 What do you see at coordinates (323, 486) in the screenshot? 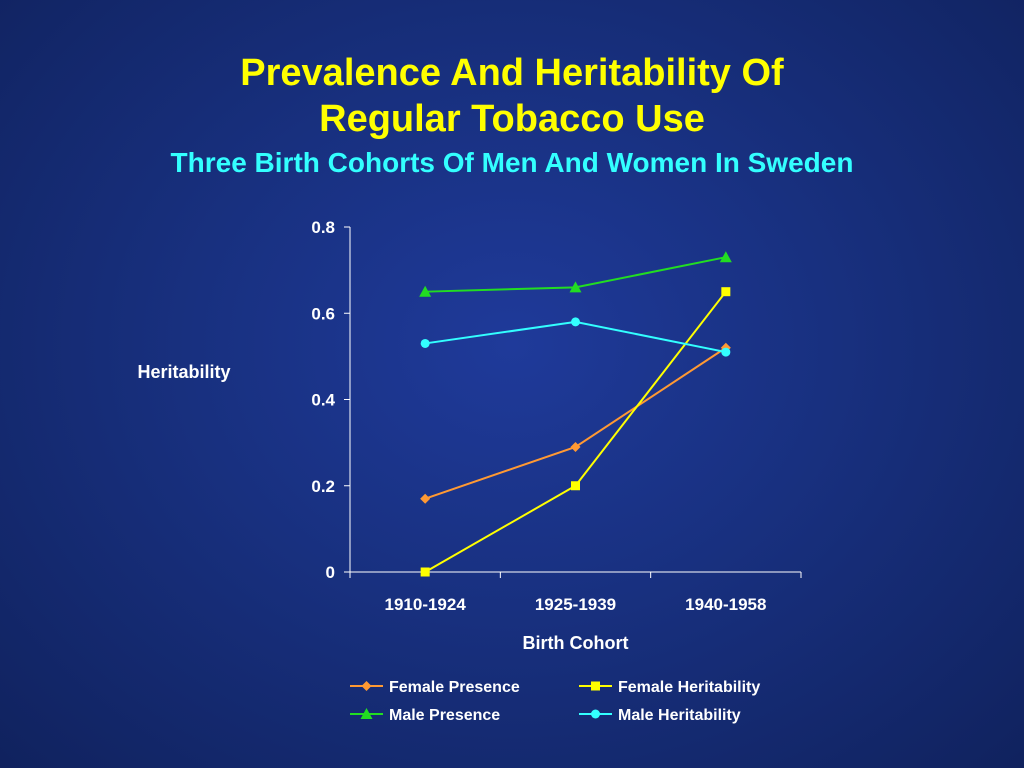
I see `y-tick-label: 0.2` at bounding box center [323, 486].